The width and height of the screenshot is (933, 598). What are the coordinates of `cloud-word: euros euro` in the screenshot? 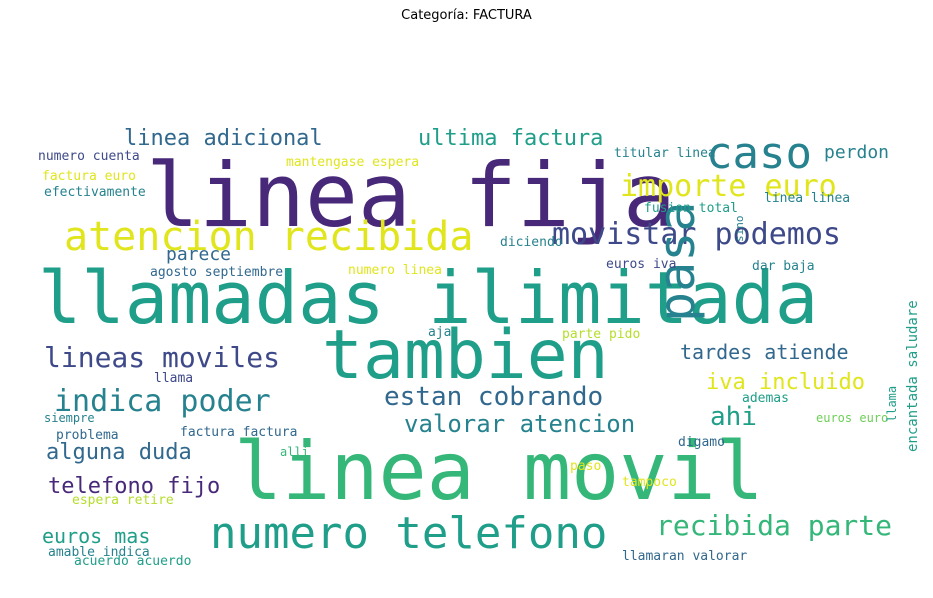 It's located at (852, 418).